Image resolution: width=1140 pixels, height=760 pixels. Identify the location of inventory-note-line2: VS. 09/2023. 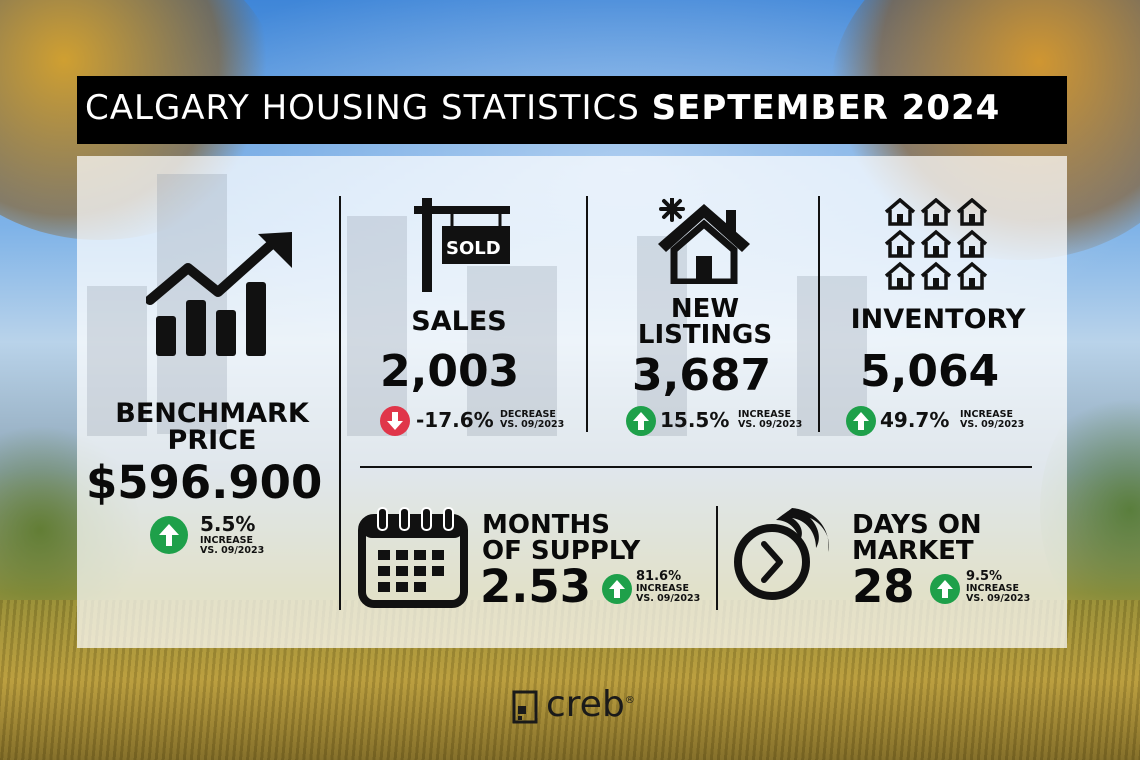
(992, 424).